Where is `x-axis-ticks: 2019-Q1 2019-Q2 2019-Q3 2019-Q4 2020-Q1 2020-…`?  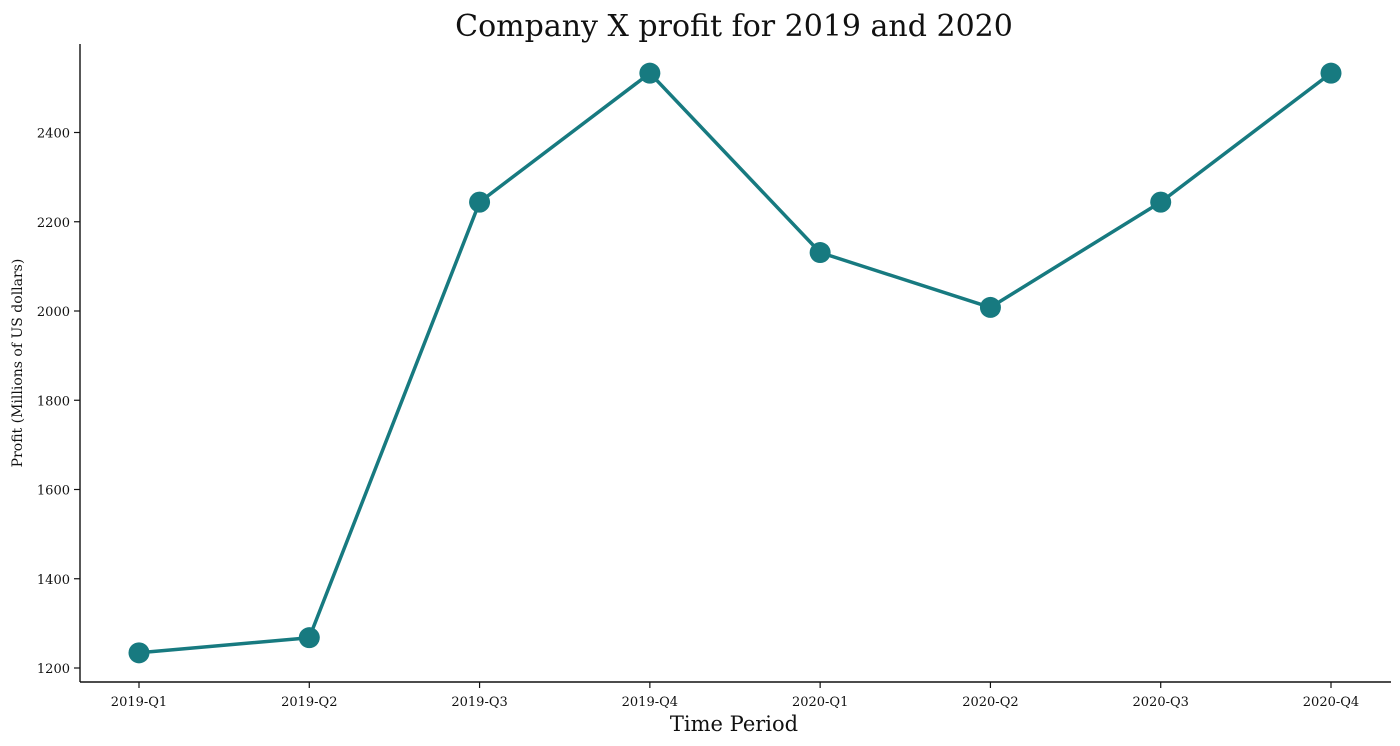 x-axis-ticks: 2019-Q1 2019-Q2 2019-Q3 2019-Q4 2020-Q1 2020-… is located at coordinates (735, 696).